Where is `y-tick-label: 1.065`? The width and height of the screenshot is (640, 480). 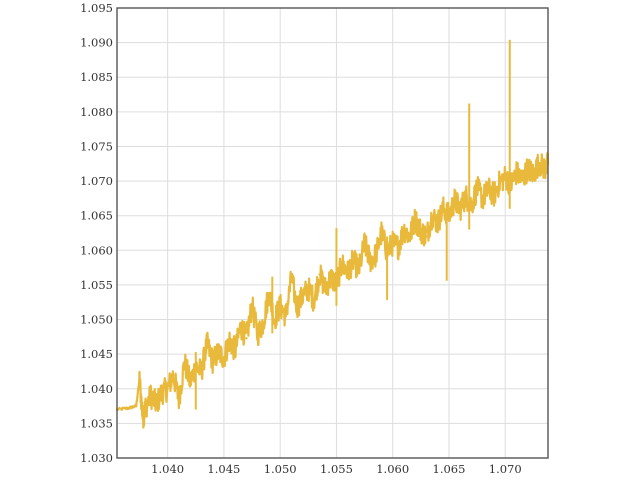 y-tick-label: 1.065 is located at coordinates (96, 216).